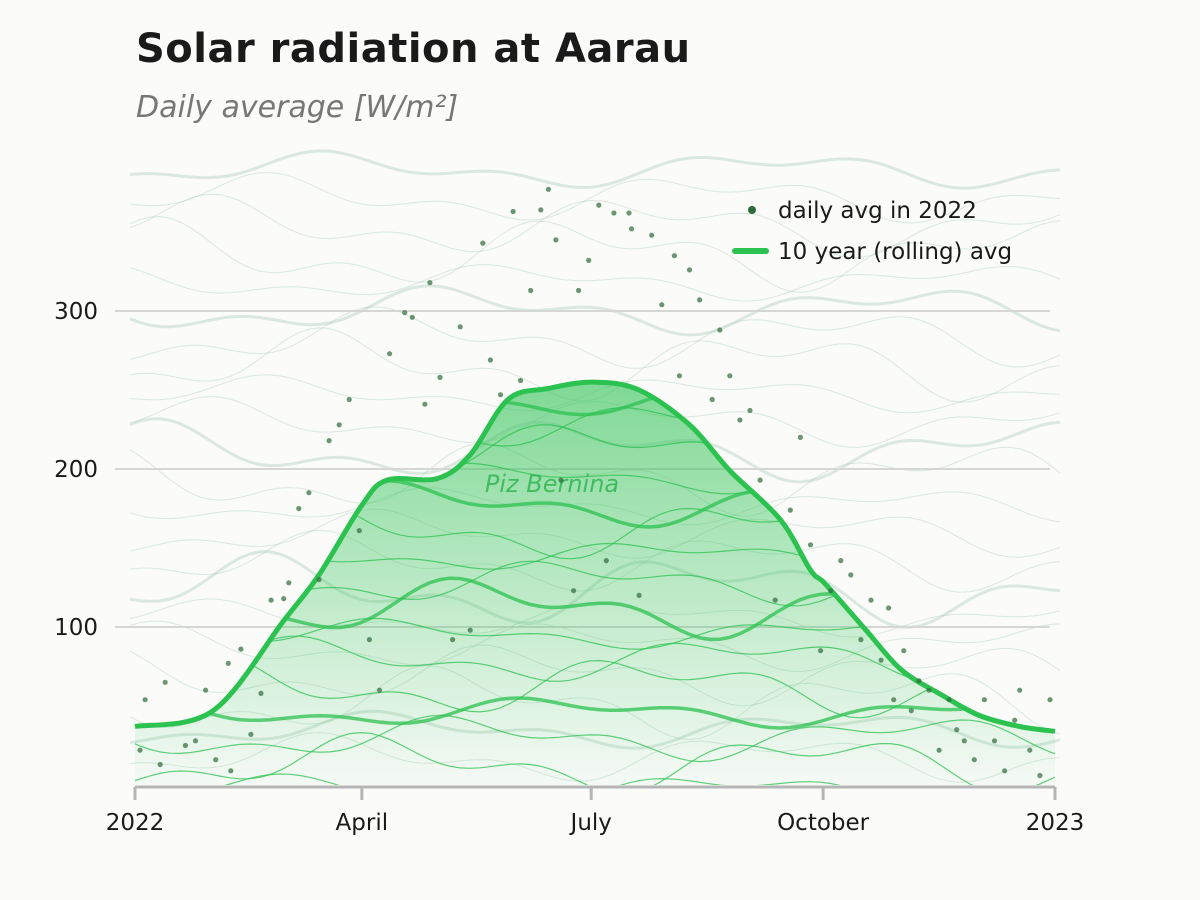  Describe the element at coordinates (590, 823) in the screenshot. I see `x-tick-label: July` at that location.